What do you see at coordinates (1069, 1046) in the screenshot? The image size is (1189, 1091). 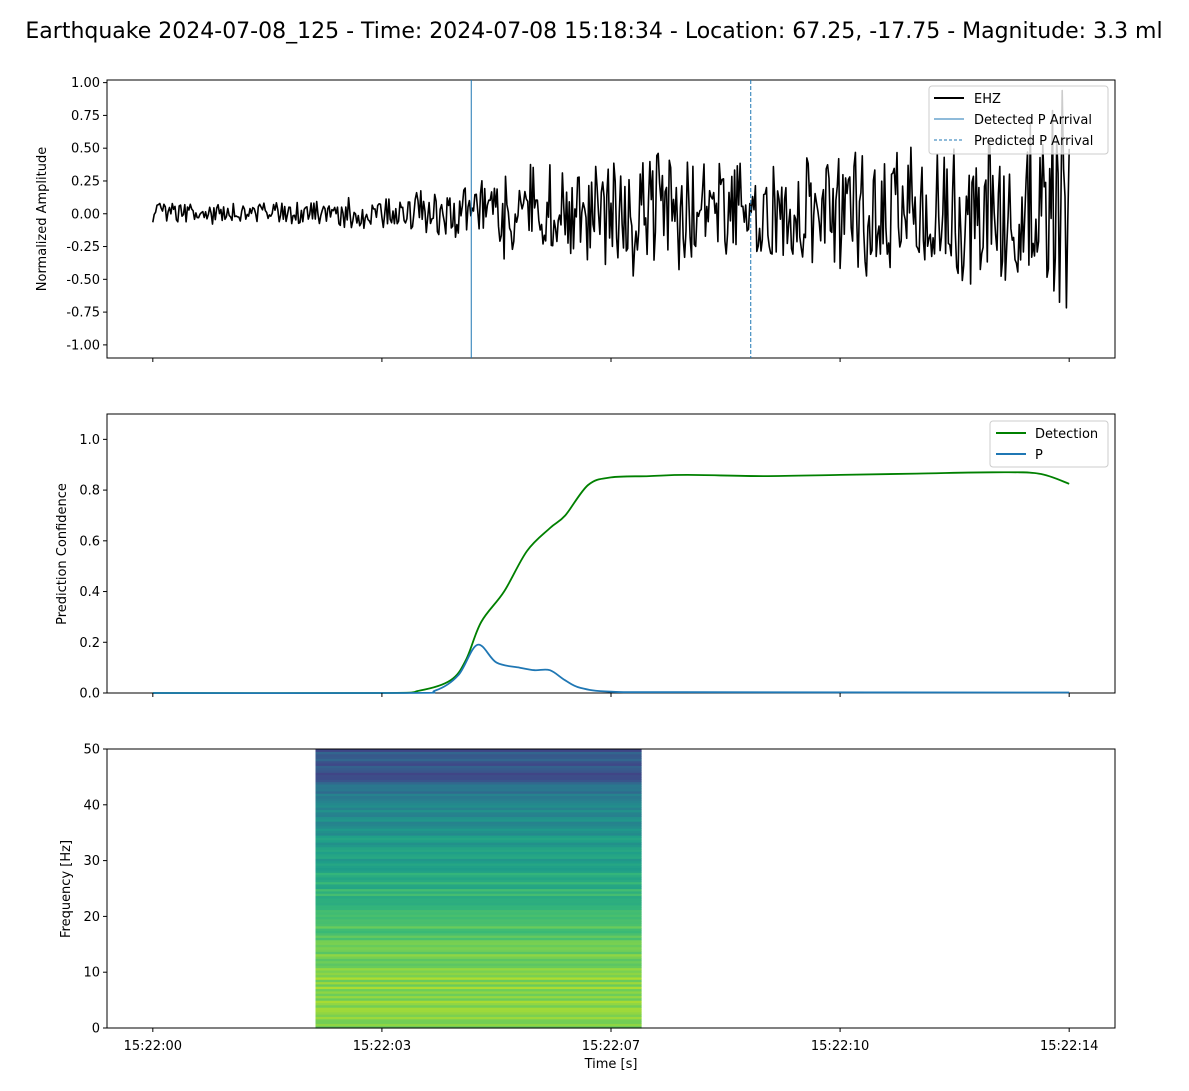 I see `x-tick-label: 15:22:14` at bounding box center [1069, 1046].